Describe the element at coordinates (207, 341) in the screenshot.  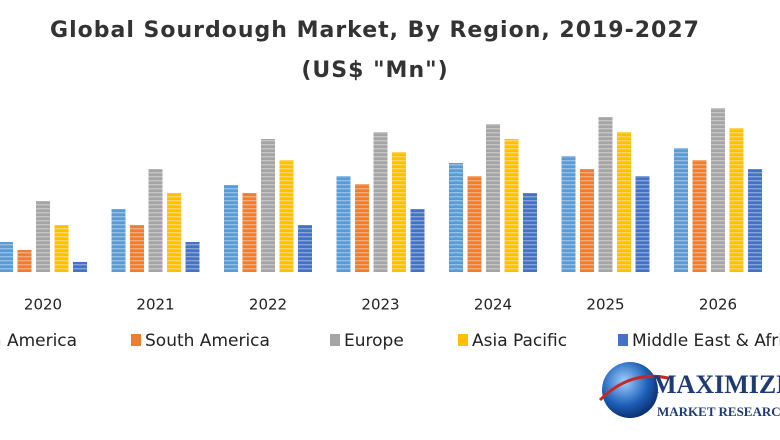
I see `legend-label: South America` at that location.